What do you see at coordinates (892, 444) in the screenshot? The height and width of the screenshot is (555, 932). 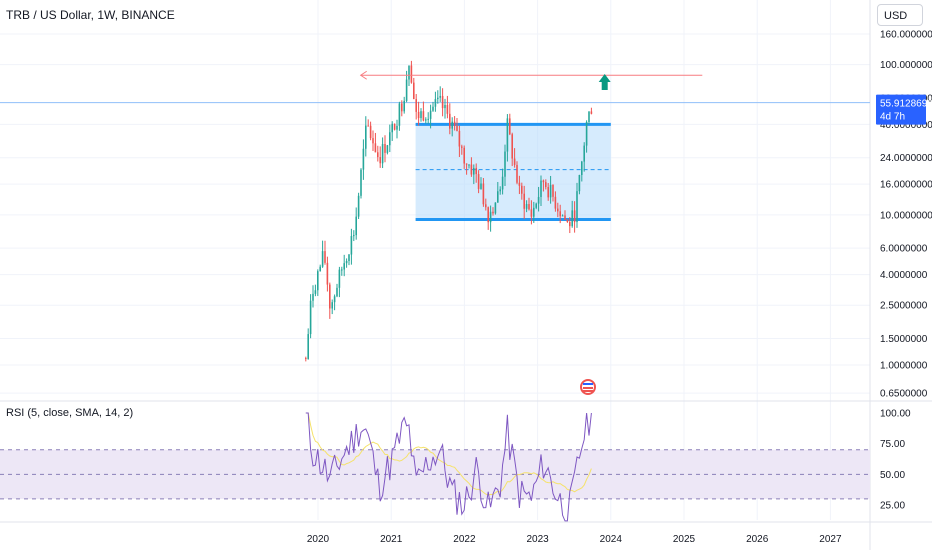 I see `rsi-tick-label: 75.00` at bounding box center [892, 444].